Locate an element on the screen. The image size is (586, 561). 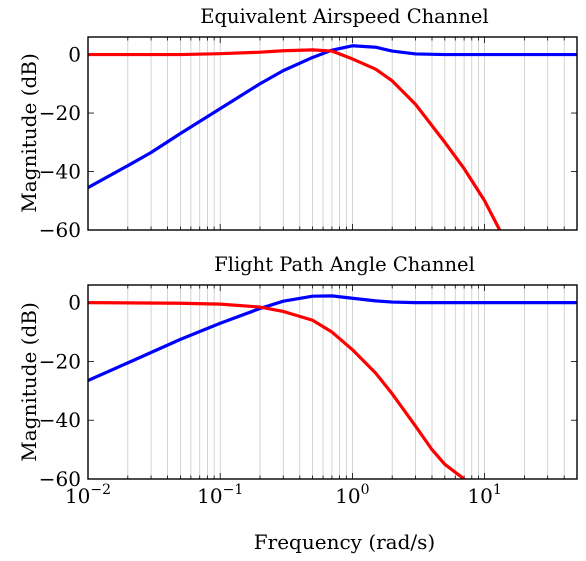
x-tick-exponent: 0 is located at coordinates (365, 490).